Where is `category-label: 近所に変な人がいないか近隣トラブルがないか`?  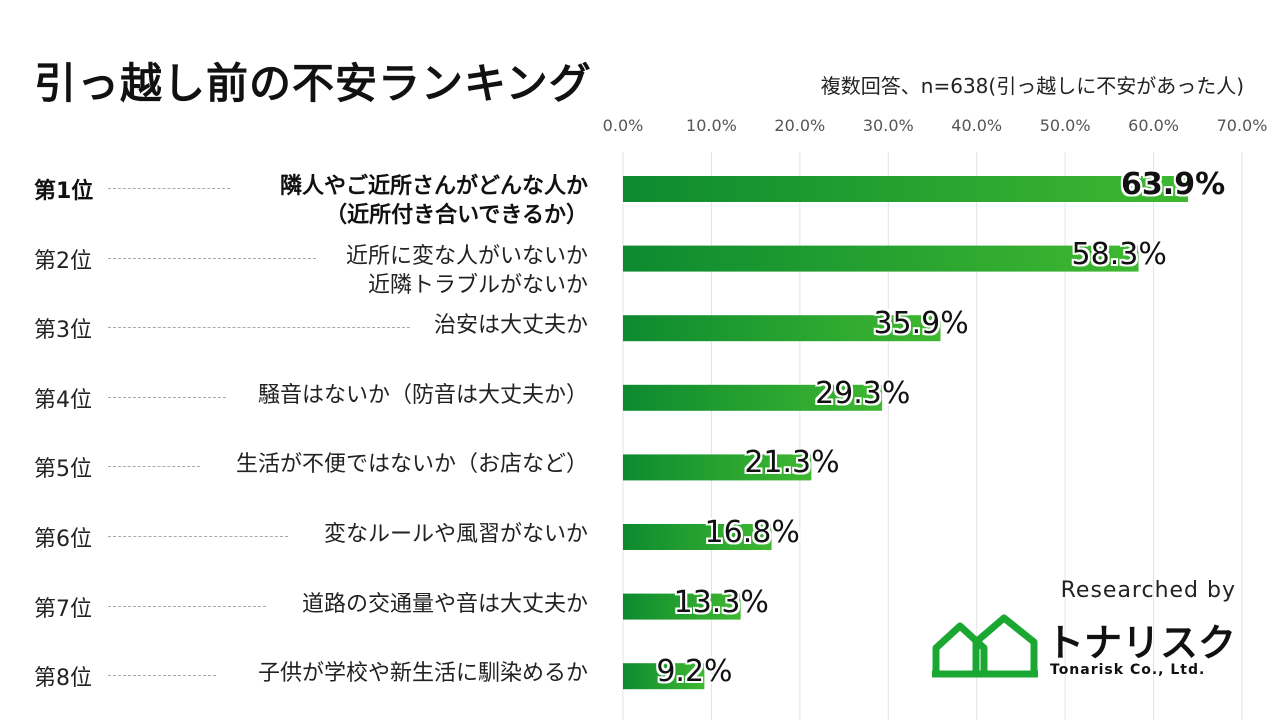 category-label: 近所に変な人がいないか近隣トラブルがないか is located at coordinates (467, 271).